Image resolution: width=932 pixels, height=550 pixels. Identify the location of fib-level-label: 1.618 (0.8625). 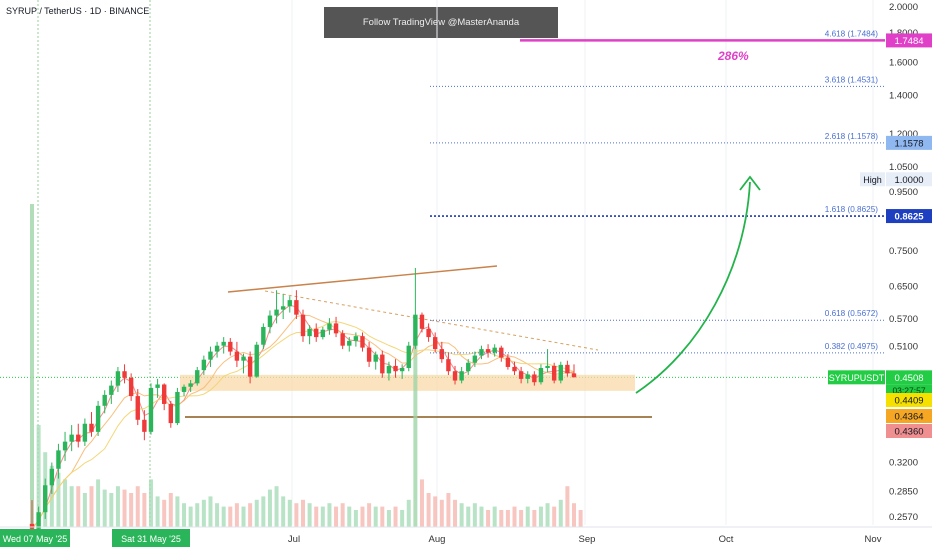
(852, 209).